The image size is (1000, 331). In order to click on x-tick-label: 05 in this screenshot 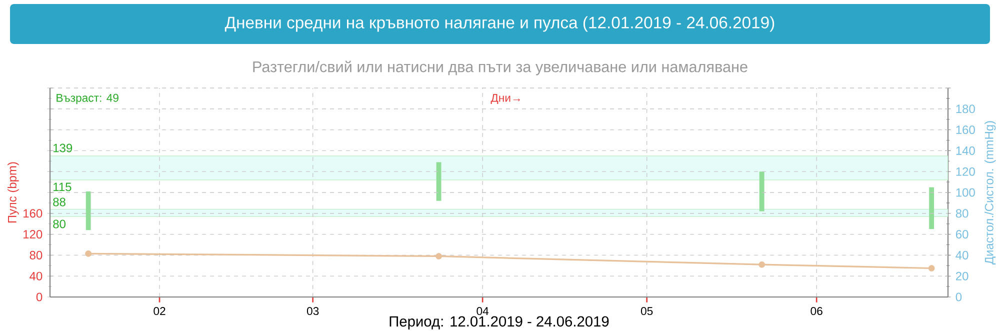, I will do `click(646, 311)`.